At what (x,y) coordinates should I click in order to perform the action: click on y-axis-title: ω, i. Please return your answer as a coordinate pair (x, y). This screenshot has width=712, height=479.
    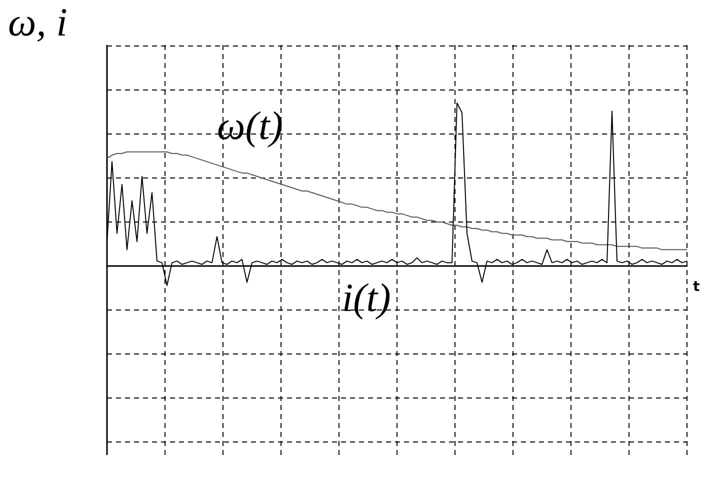
    Looking at the image, I should click on (38, 22).